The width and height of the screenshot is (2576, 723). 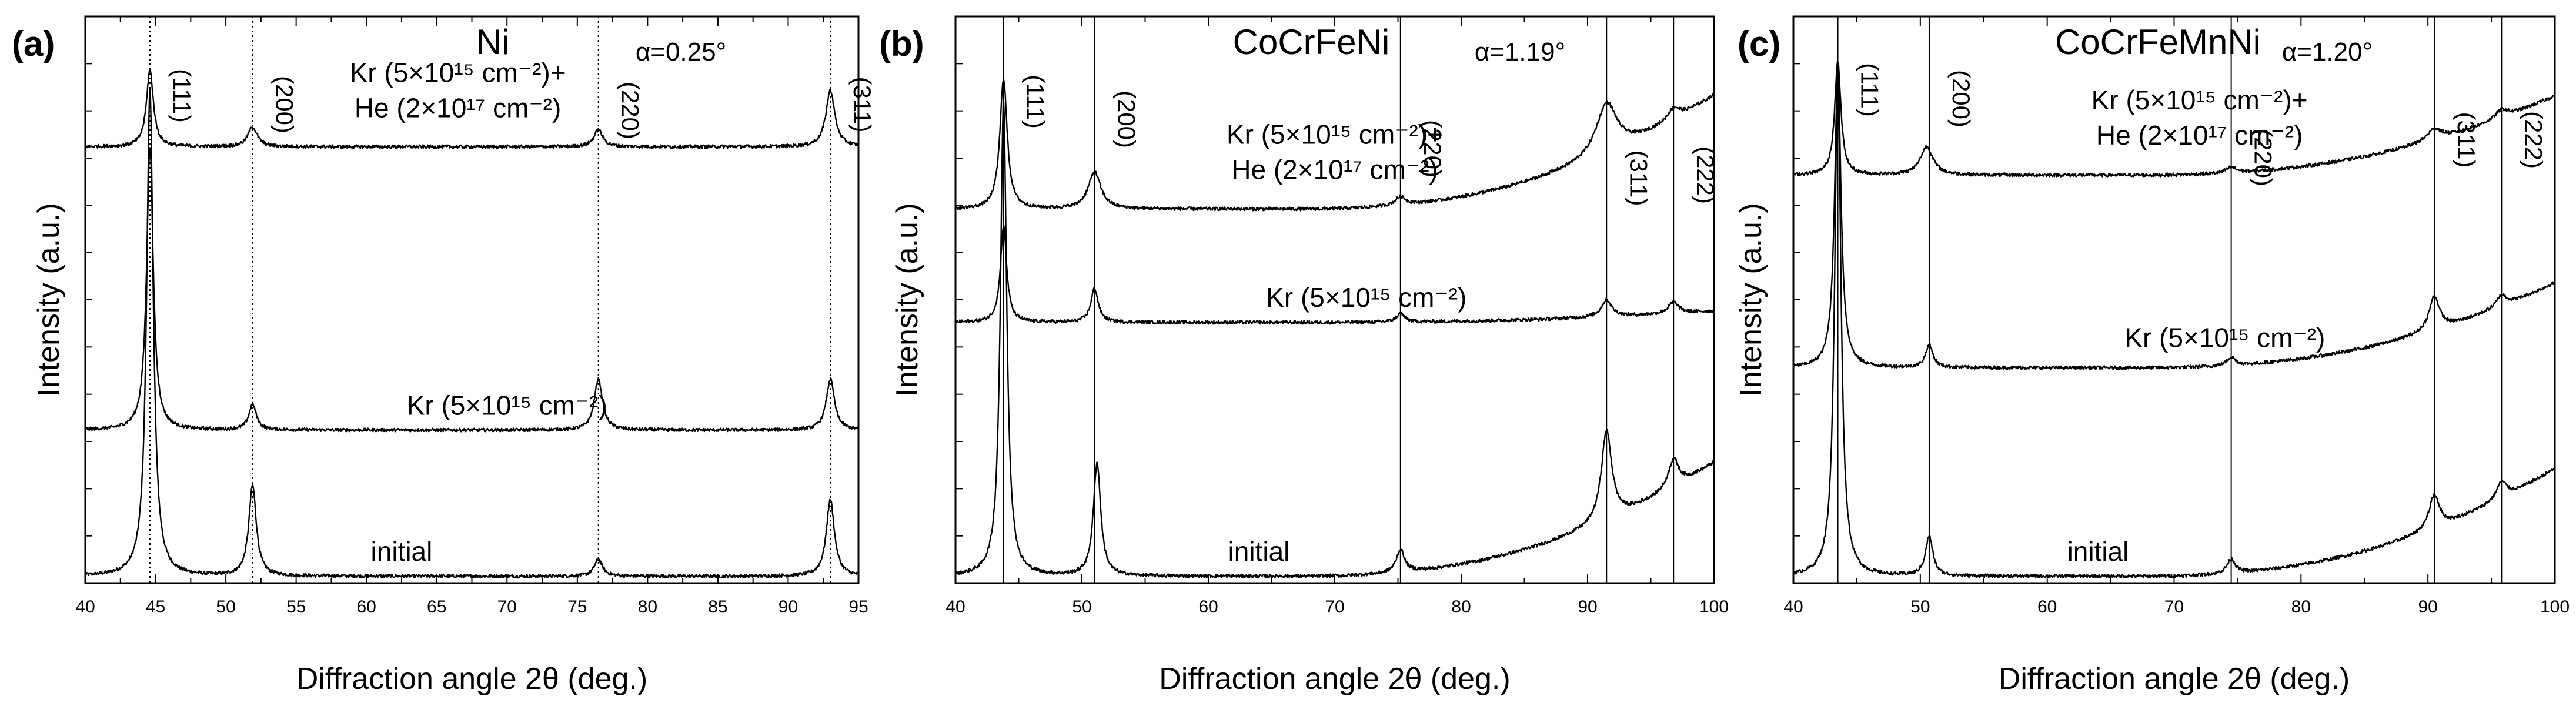 I want to click on x-tick-label: 85, so click(x=717, y=607).